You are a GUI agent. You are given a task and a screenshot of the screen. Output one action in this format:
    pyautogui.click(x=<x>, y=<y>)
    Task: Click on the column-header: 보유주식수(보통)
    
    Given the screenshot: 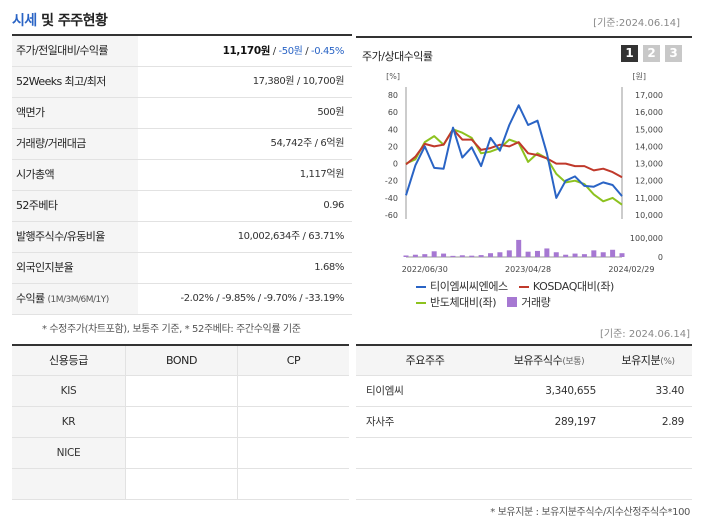 What is the action you would take?
    pyautogui.click(x=549, y=361)
    